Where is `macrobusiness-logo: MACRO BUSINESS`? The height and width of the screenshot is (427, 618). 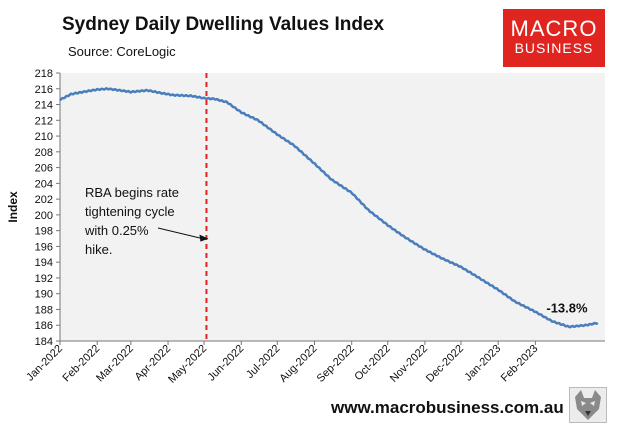
macrobusiness-logo: MACRO BUSINESS is located at coordinates (554, 38).